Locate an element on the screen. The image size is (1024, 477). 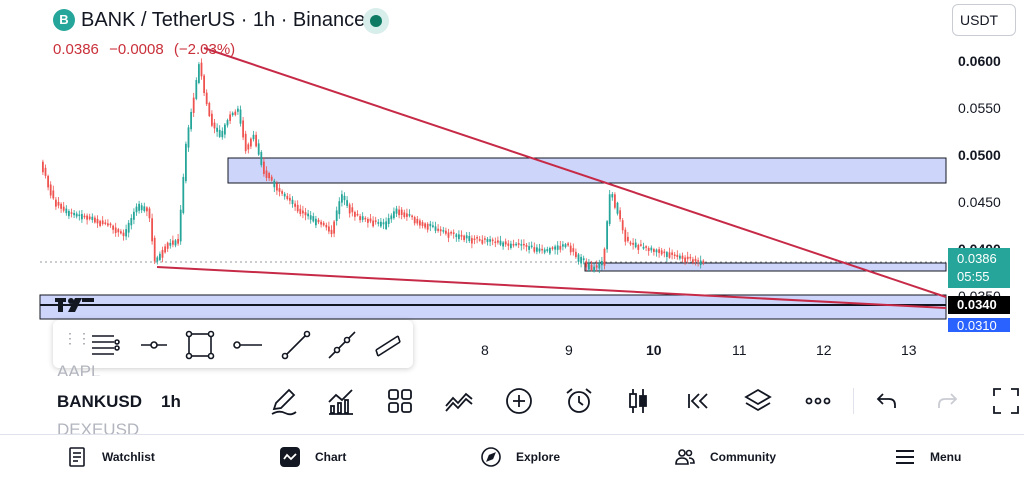
drag-handle-icon: ⋮⋮ is located at coordinates (77, 338).